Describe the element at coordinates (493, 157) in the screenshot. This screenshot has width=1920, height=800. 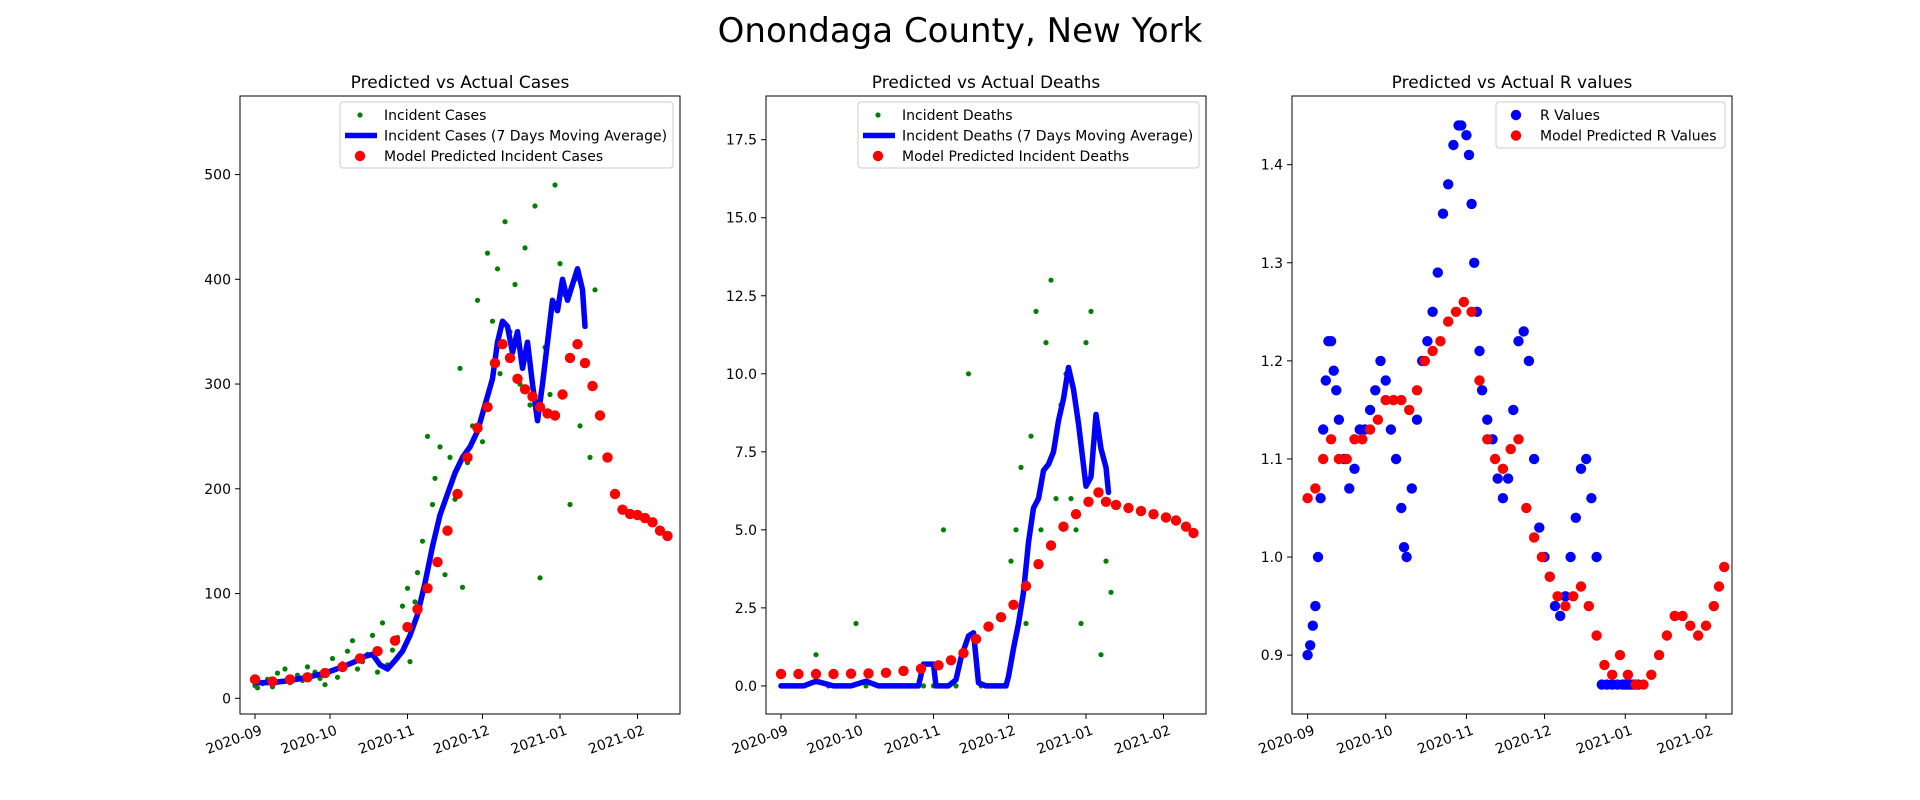
I see `legend-label: Model Predicted Incident Cases` at that location.